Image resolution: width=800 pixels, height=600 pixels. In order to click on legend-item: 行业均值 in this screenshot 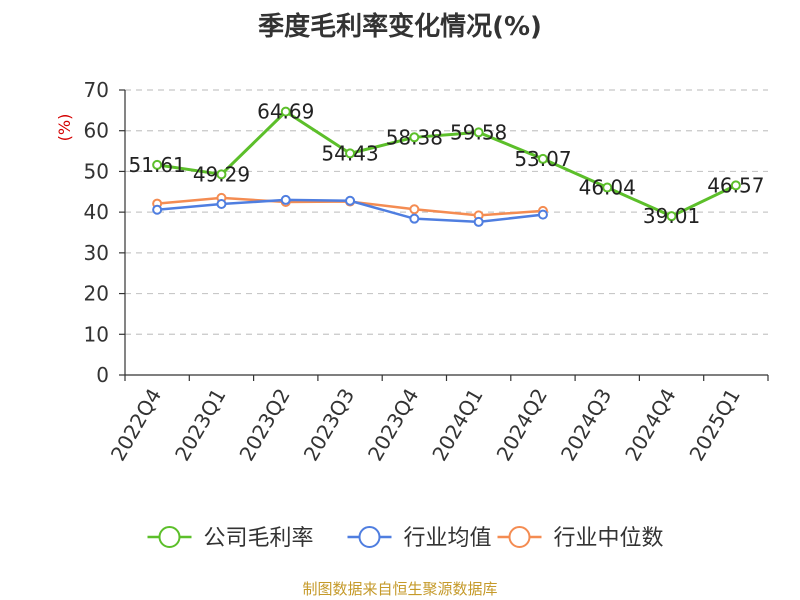, I will do `click(419, 538)`.